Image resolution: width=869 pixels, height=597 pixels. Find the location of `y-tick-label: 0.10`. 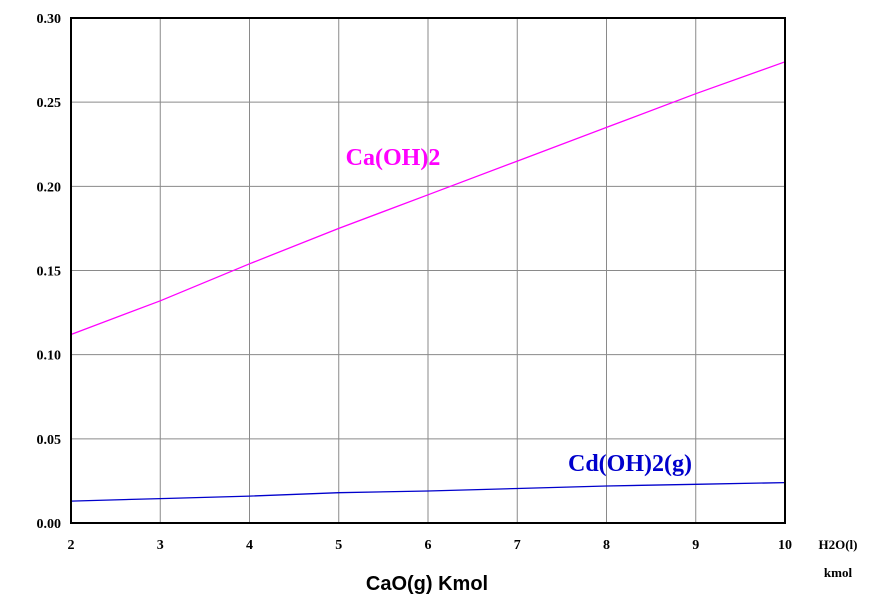

y-tick-label: 0.10 is located at coordinates (49, 356).